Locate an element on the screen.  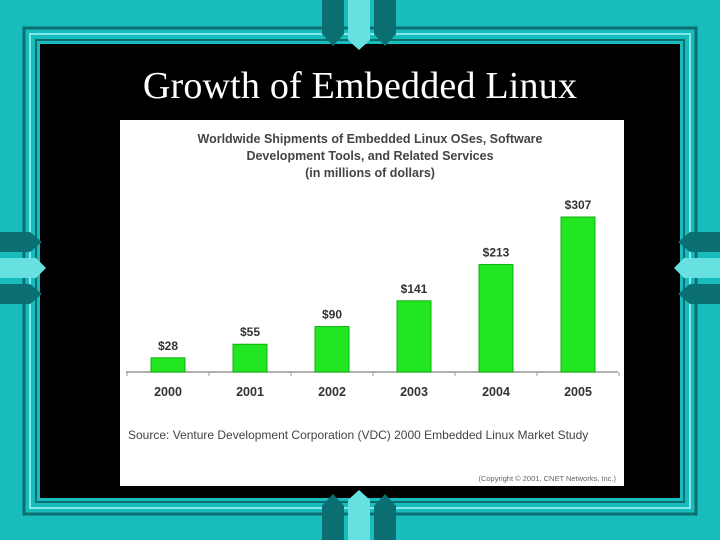
x-tick-label: 2000 is located at coordinates (168, 392).